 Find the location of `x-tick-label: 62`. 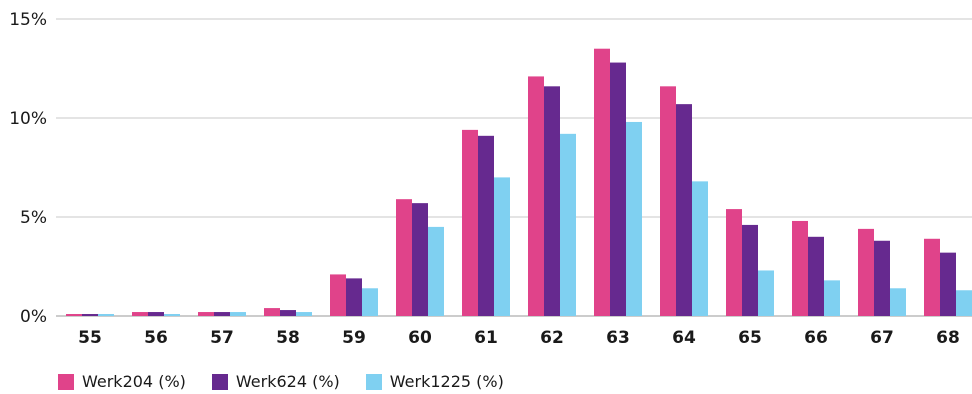

x-tick-label: 62 is located at coordinates (552, 338).